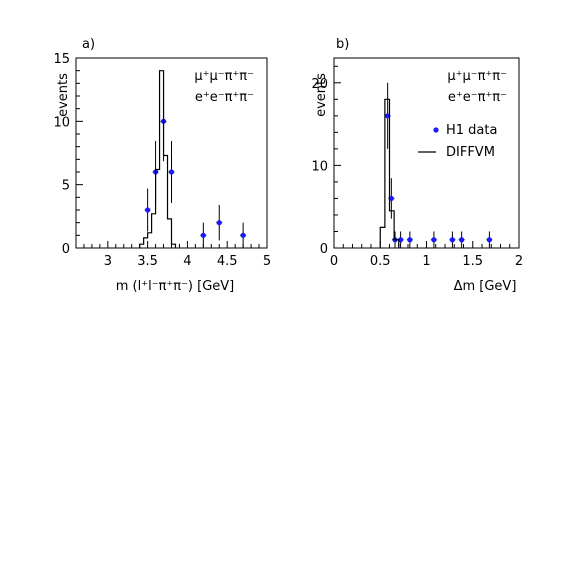 The image size is (567, 567). Describe the element at coordinates (472, 261) in the screenshot. I see `x-tick-label: 1.5` at that location.